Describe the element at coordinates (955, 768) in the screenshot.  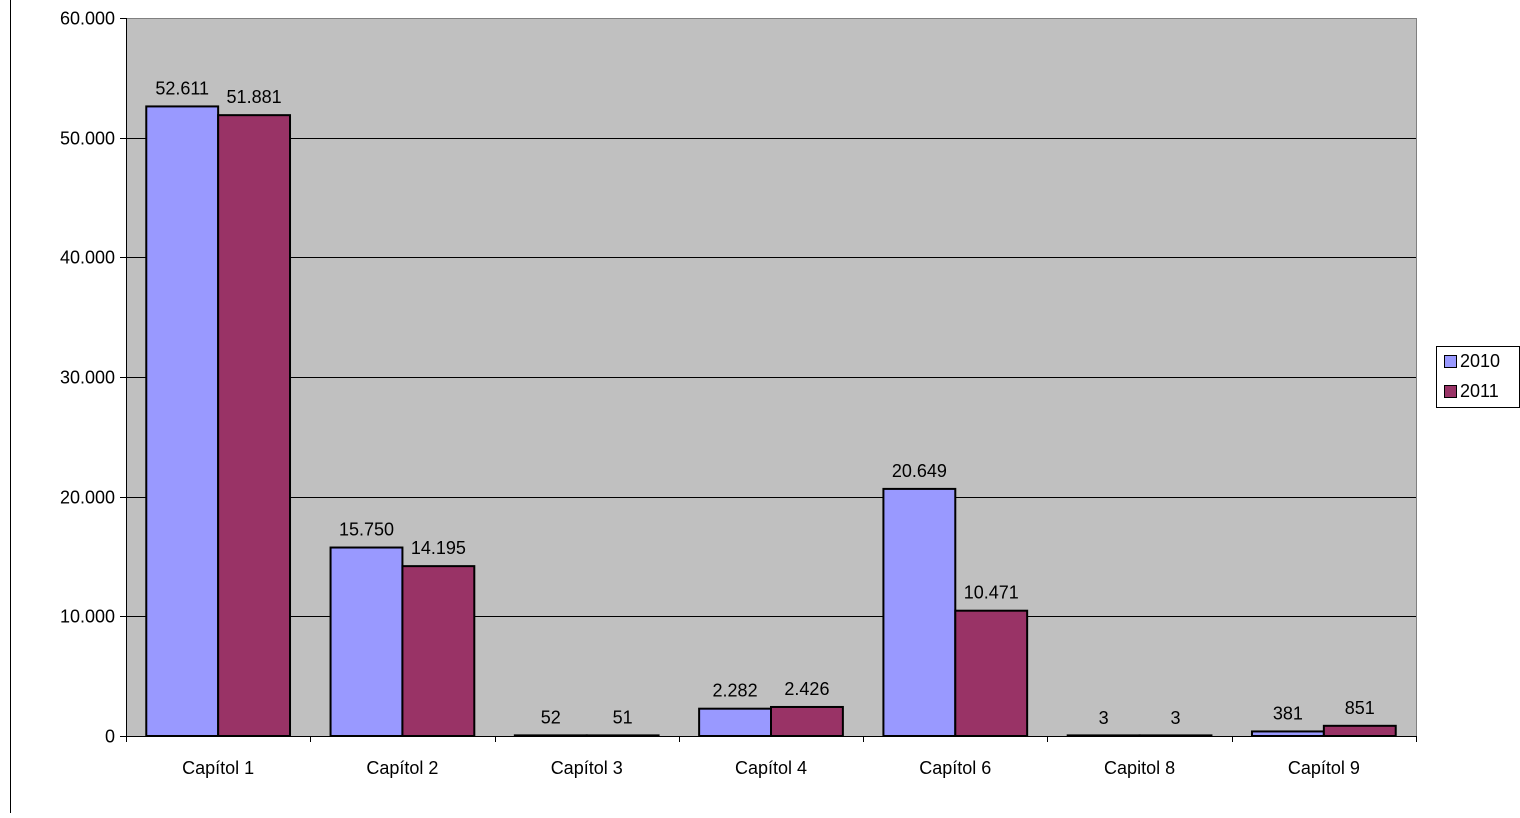
I see `x-tick-label: Capítol 6` at that location.